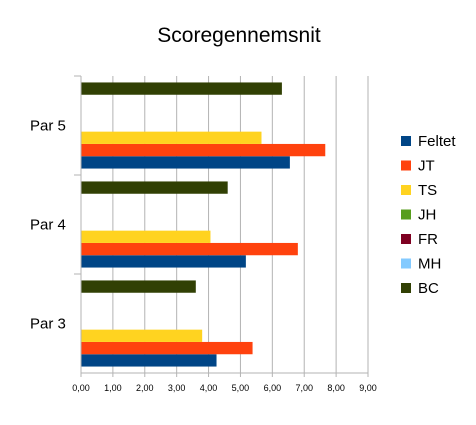 This screenshot has height=425, width=476. What do you see at coordinates (427, 190) in the screenshot?
I see `legend-label: TS` at bounding box center [427, 190].